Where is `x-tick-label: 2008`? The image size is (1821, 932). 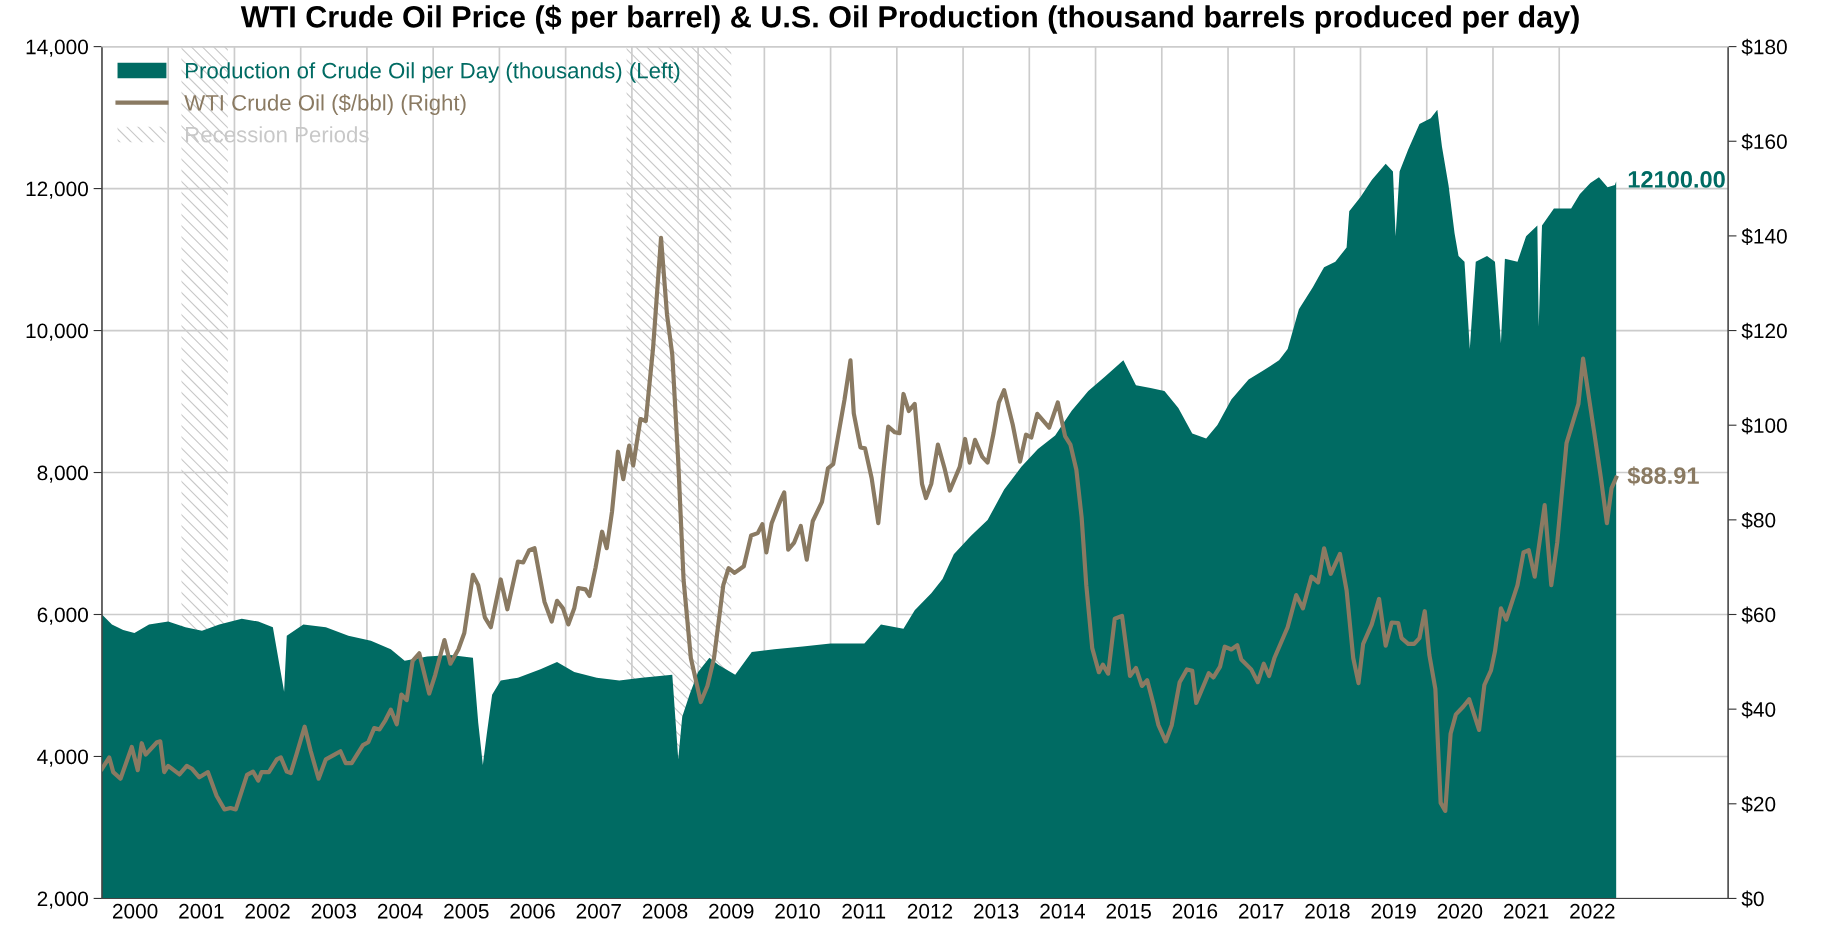
x-tick-label: 2008 is located at coordinates (665, 911).